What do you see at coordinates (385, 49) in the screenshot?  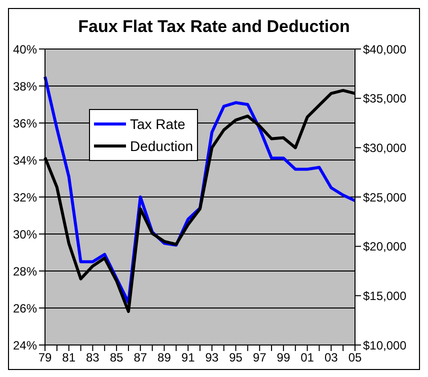 I see `y2-tick-label: $40,000` at bounding box center [385, 49].